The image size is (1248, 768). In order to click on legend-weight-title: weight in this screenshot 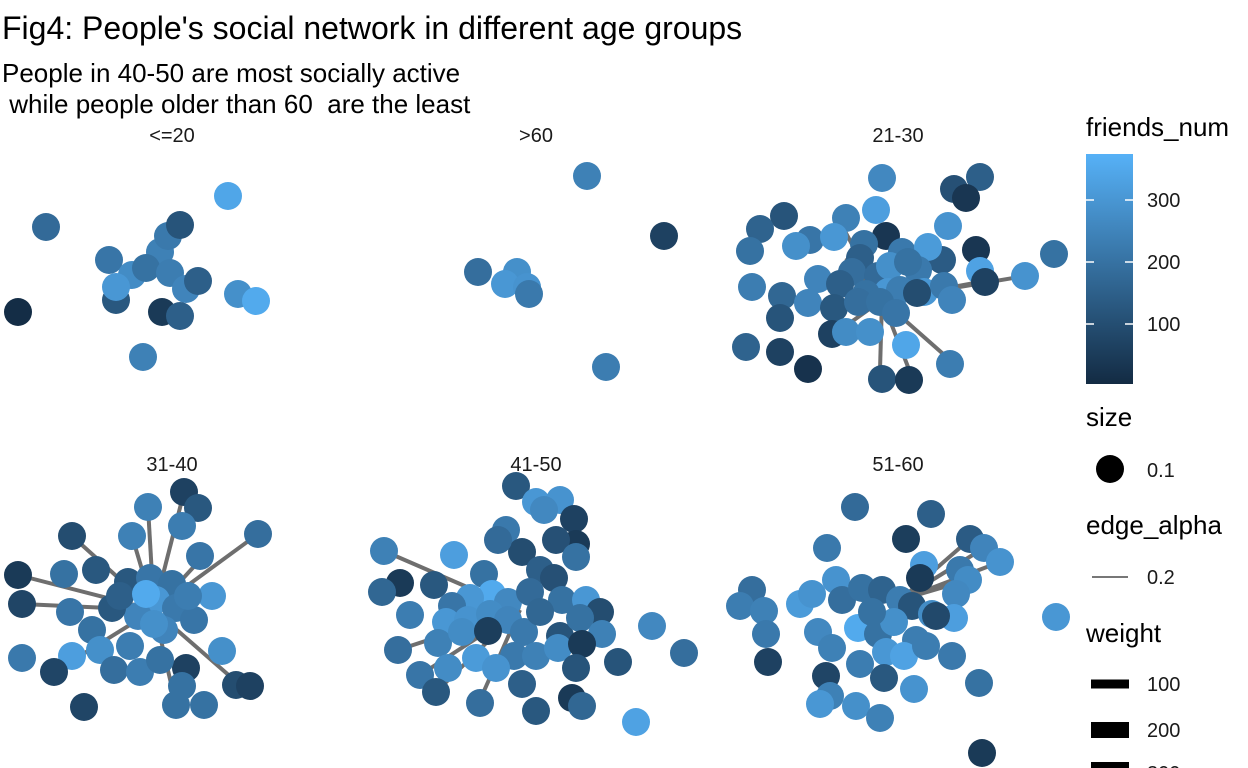, I will do `click(1123, 633)`.